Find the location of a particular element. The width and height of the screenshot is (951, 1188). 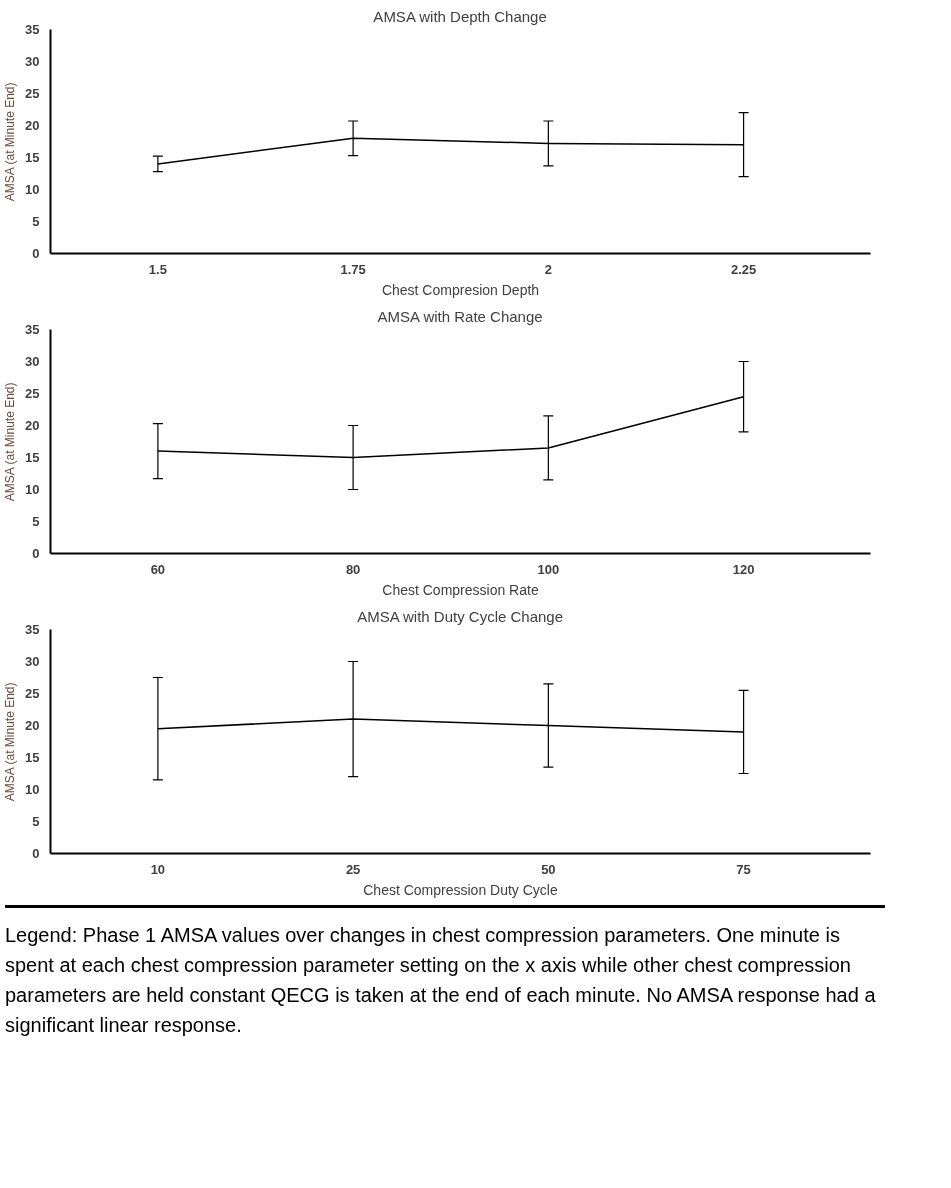

x-tick-label: 80 is located at coordinates (353, 569).